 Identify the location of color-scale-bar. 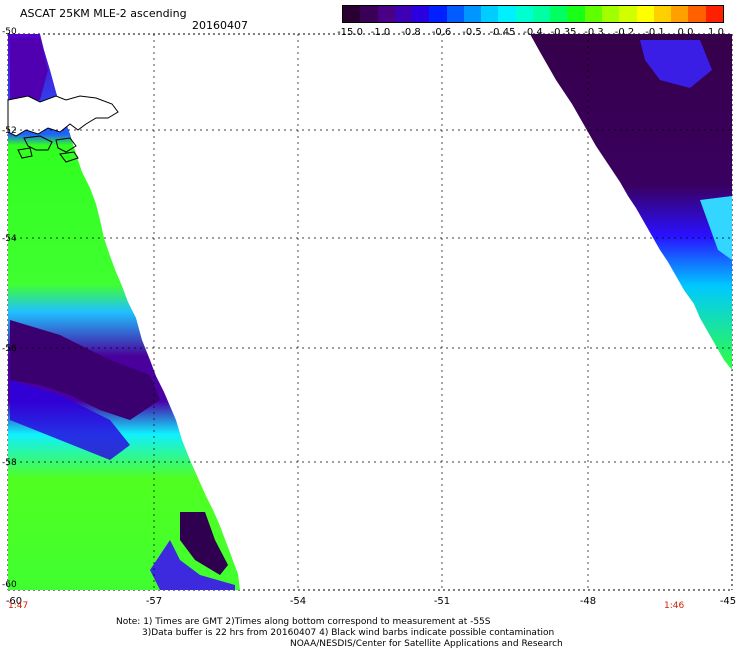
(533, 14).